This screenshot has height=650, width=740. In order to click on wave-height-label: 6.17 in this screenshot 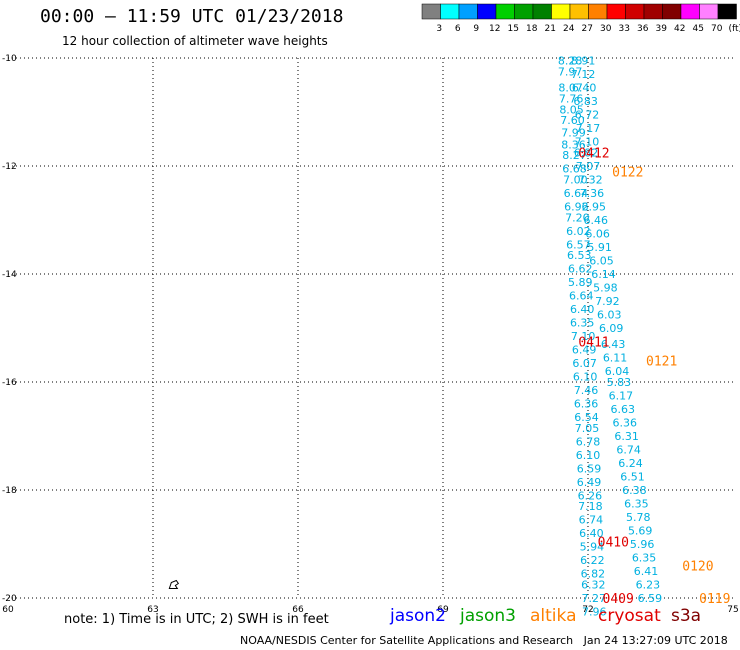, I will do `click(621, 396)`.